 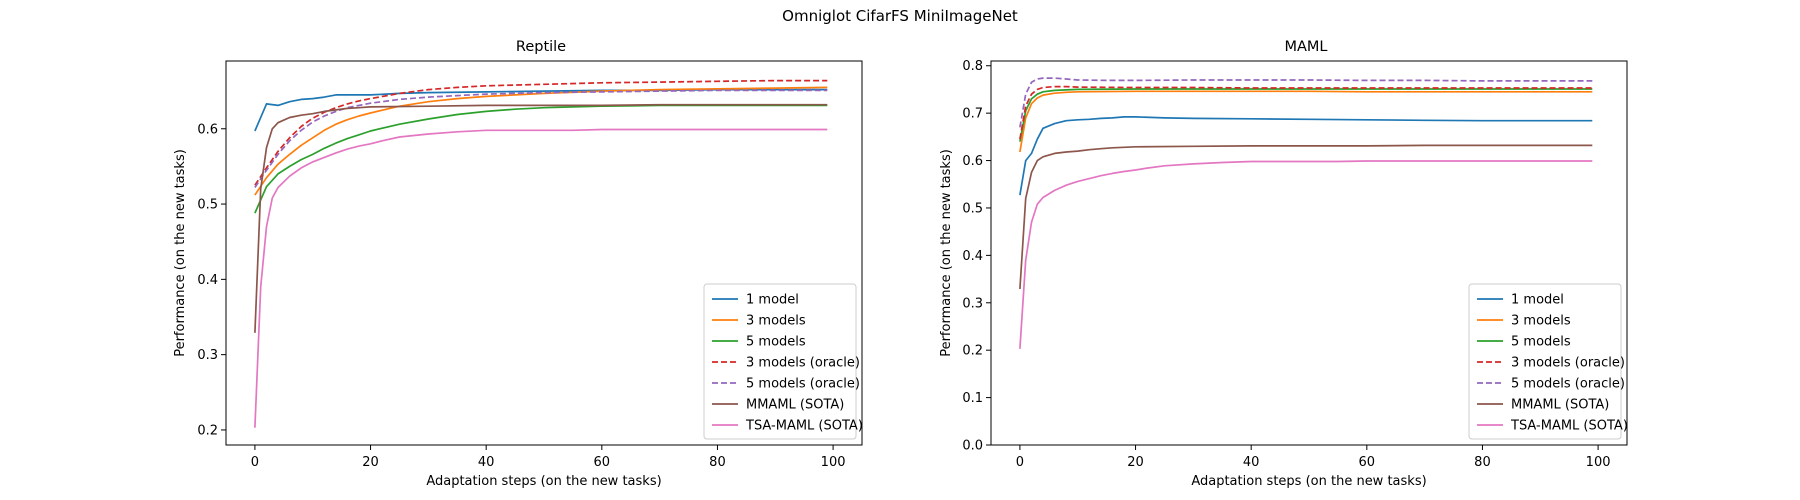 What do you see at coordinates (772, 300) in the screenshot?
I see `reptile-legend-label: 1 model` at bounding box center [772, 300].